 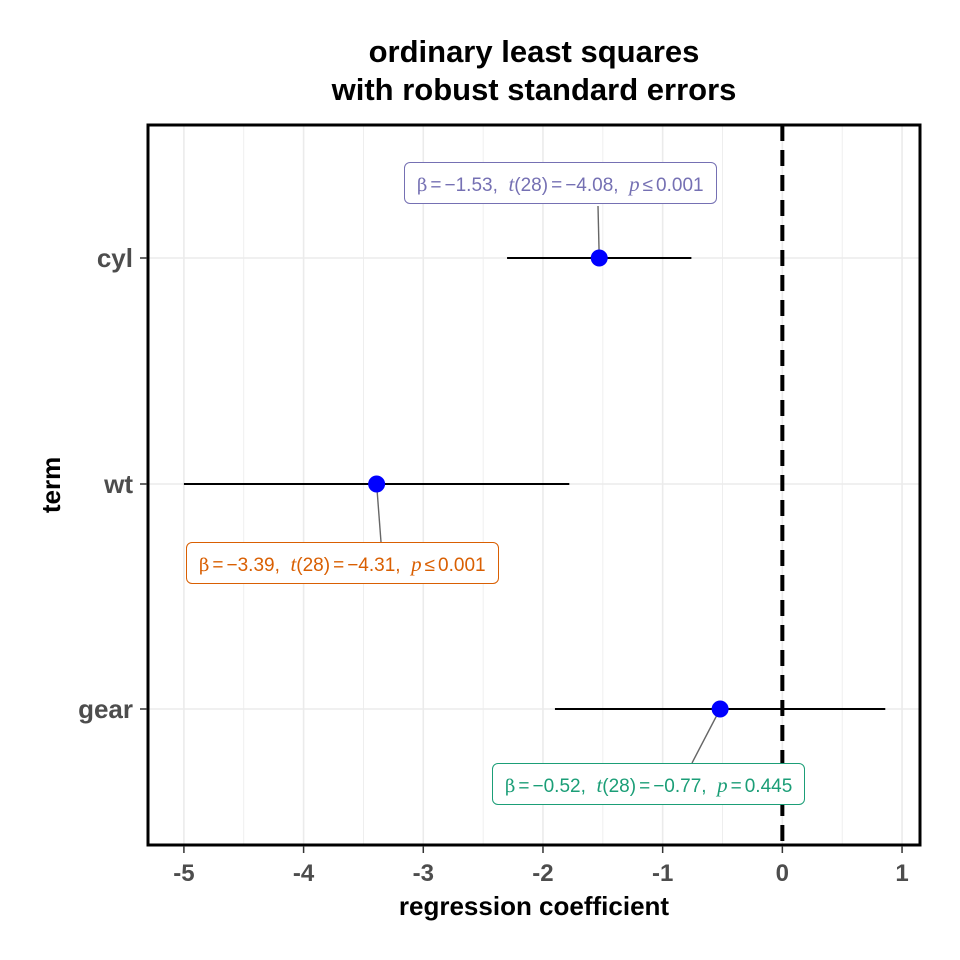 What do you see at coordinates (768, 786) in the screenshot?
I see `stats-label-p-value: 0.445` at bounding box center [768, 786].